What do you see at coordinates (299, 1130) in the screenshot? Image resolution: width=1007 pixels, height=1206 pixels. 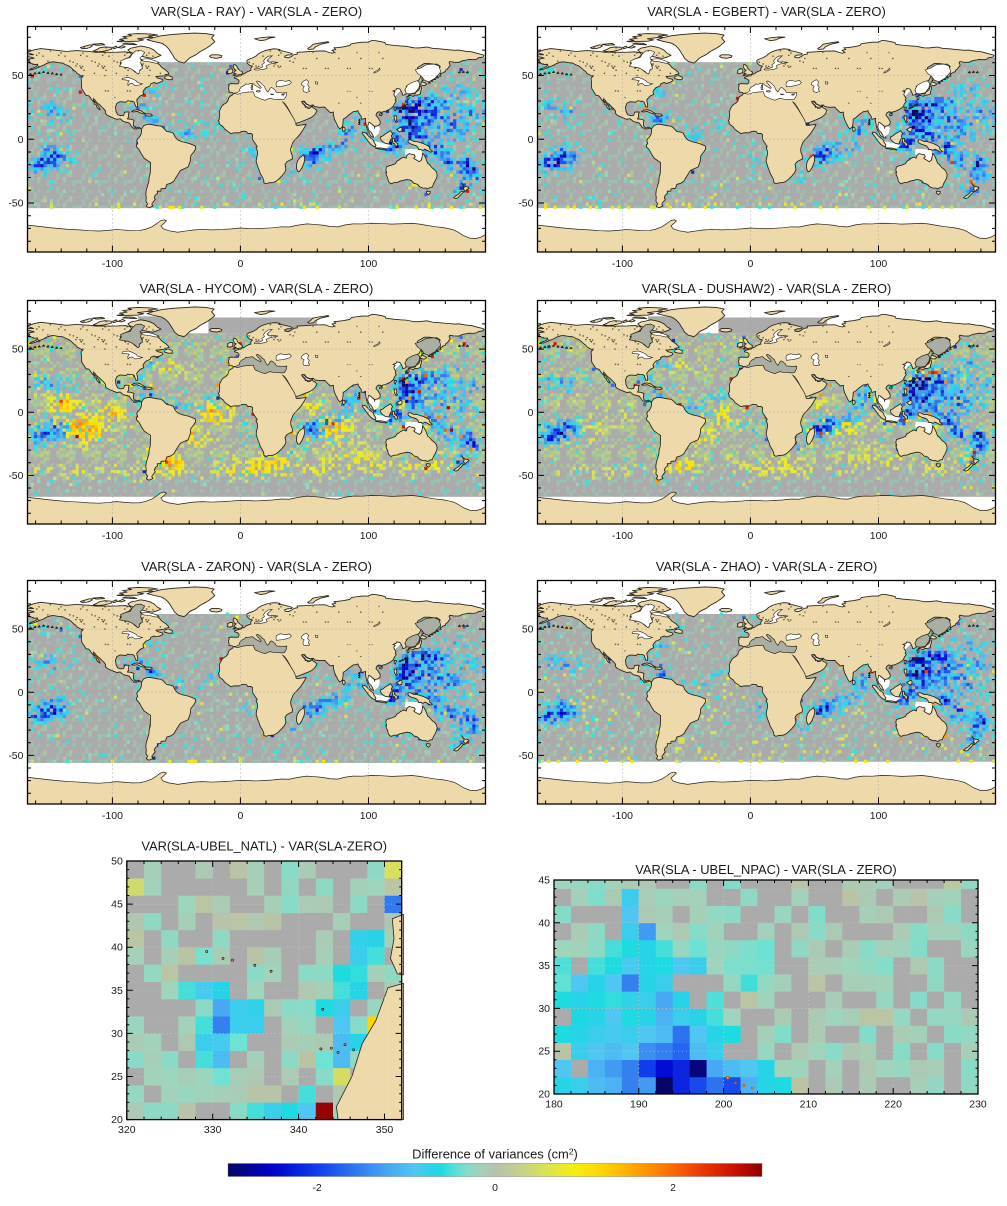 I see `svg-text: 340` at bounding box center [299, 1130].